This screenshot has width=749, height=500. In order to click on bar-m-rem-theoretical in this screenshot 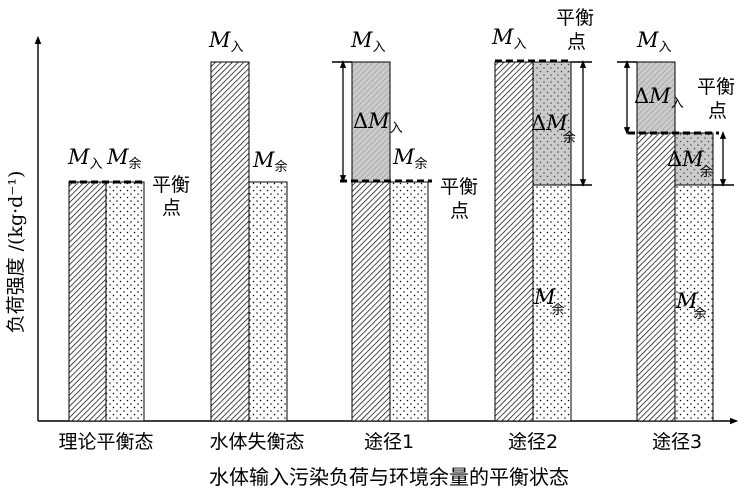, I will do `click(125, 301)`.